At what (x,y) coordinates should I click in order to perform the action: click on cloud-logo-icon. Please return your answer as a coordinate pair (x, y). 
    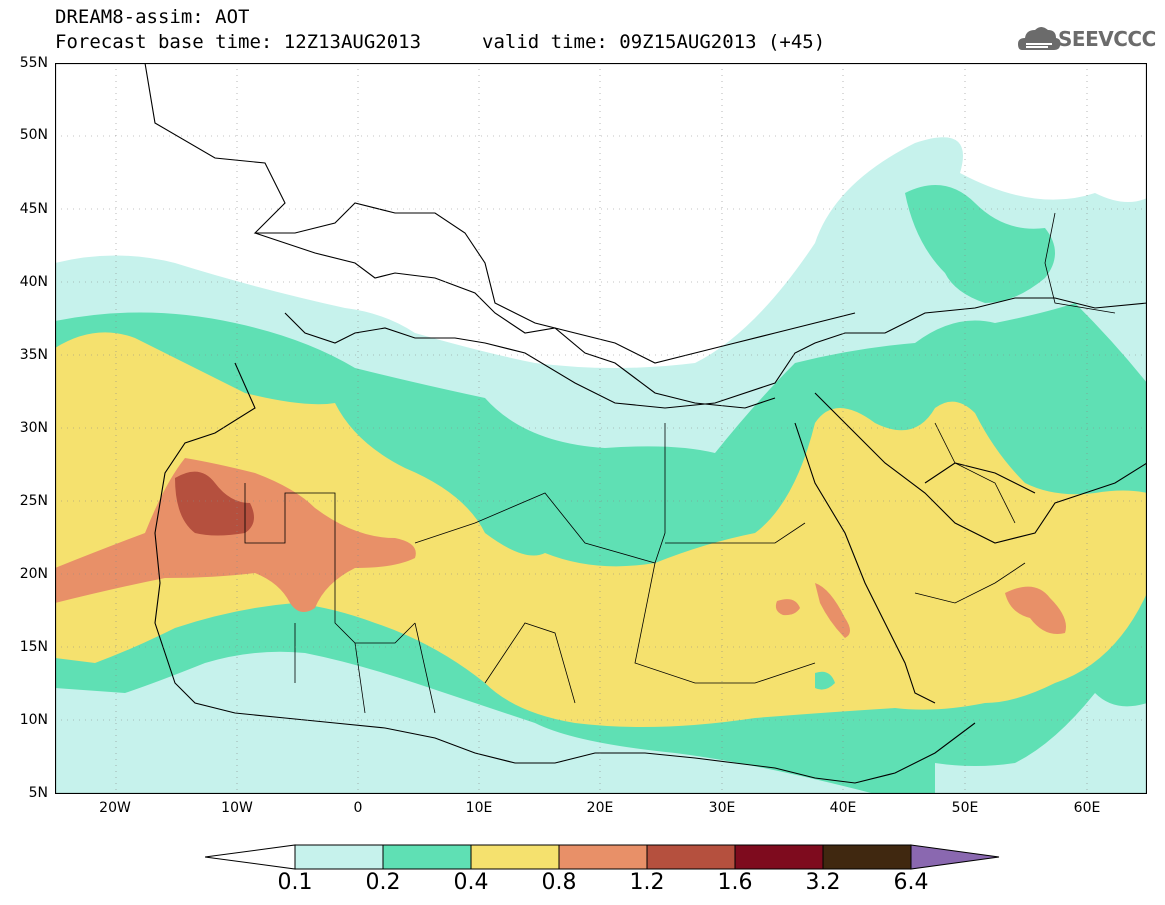
    Looking at the image, I should click on (1039, 38).